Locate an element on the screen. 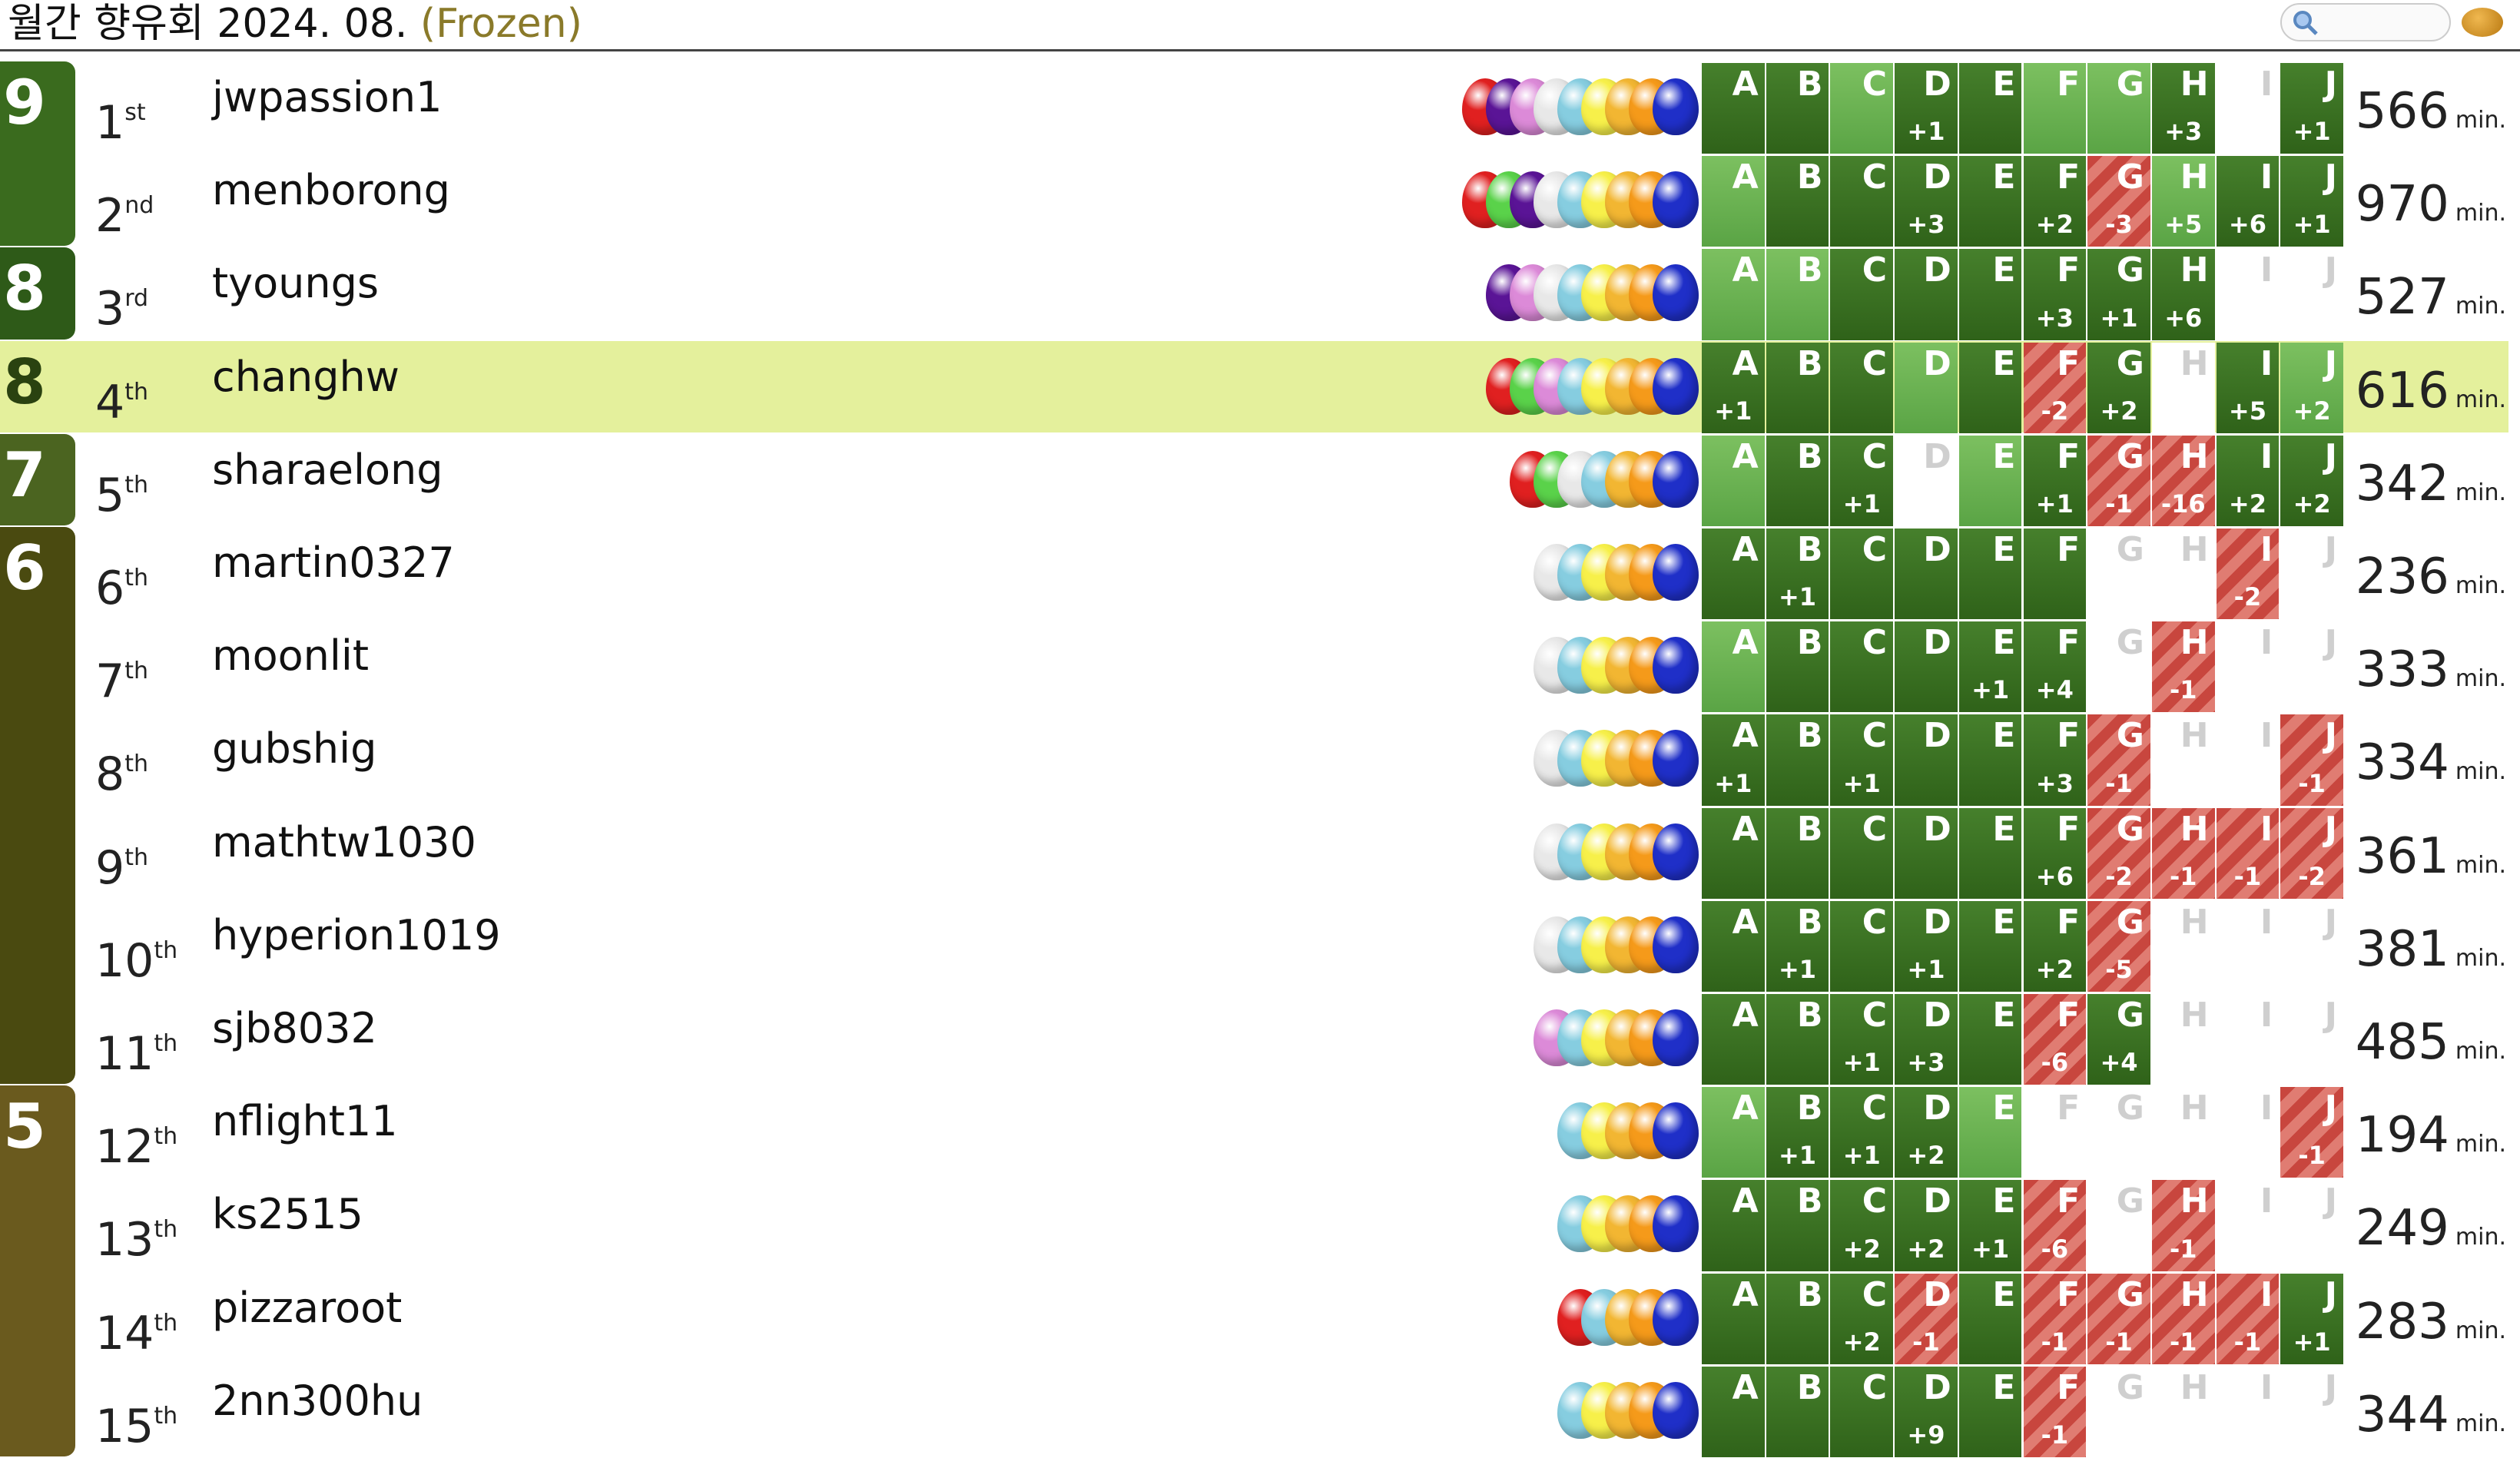 This screenshot has width=2520, height=1458. search-box is located at coordinates (2365, 22).